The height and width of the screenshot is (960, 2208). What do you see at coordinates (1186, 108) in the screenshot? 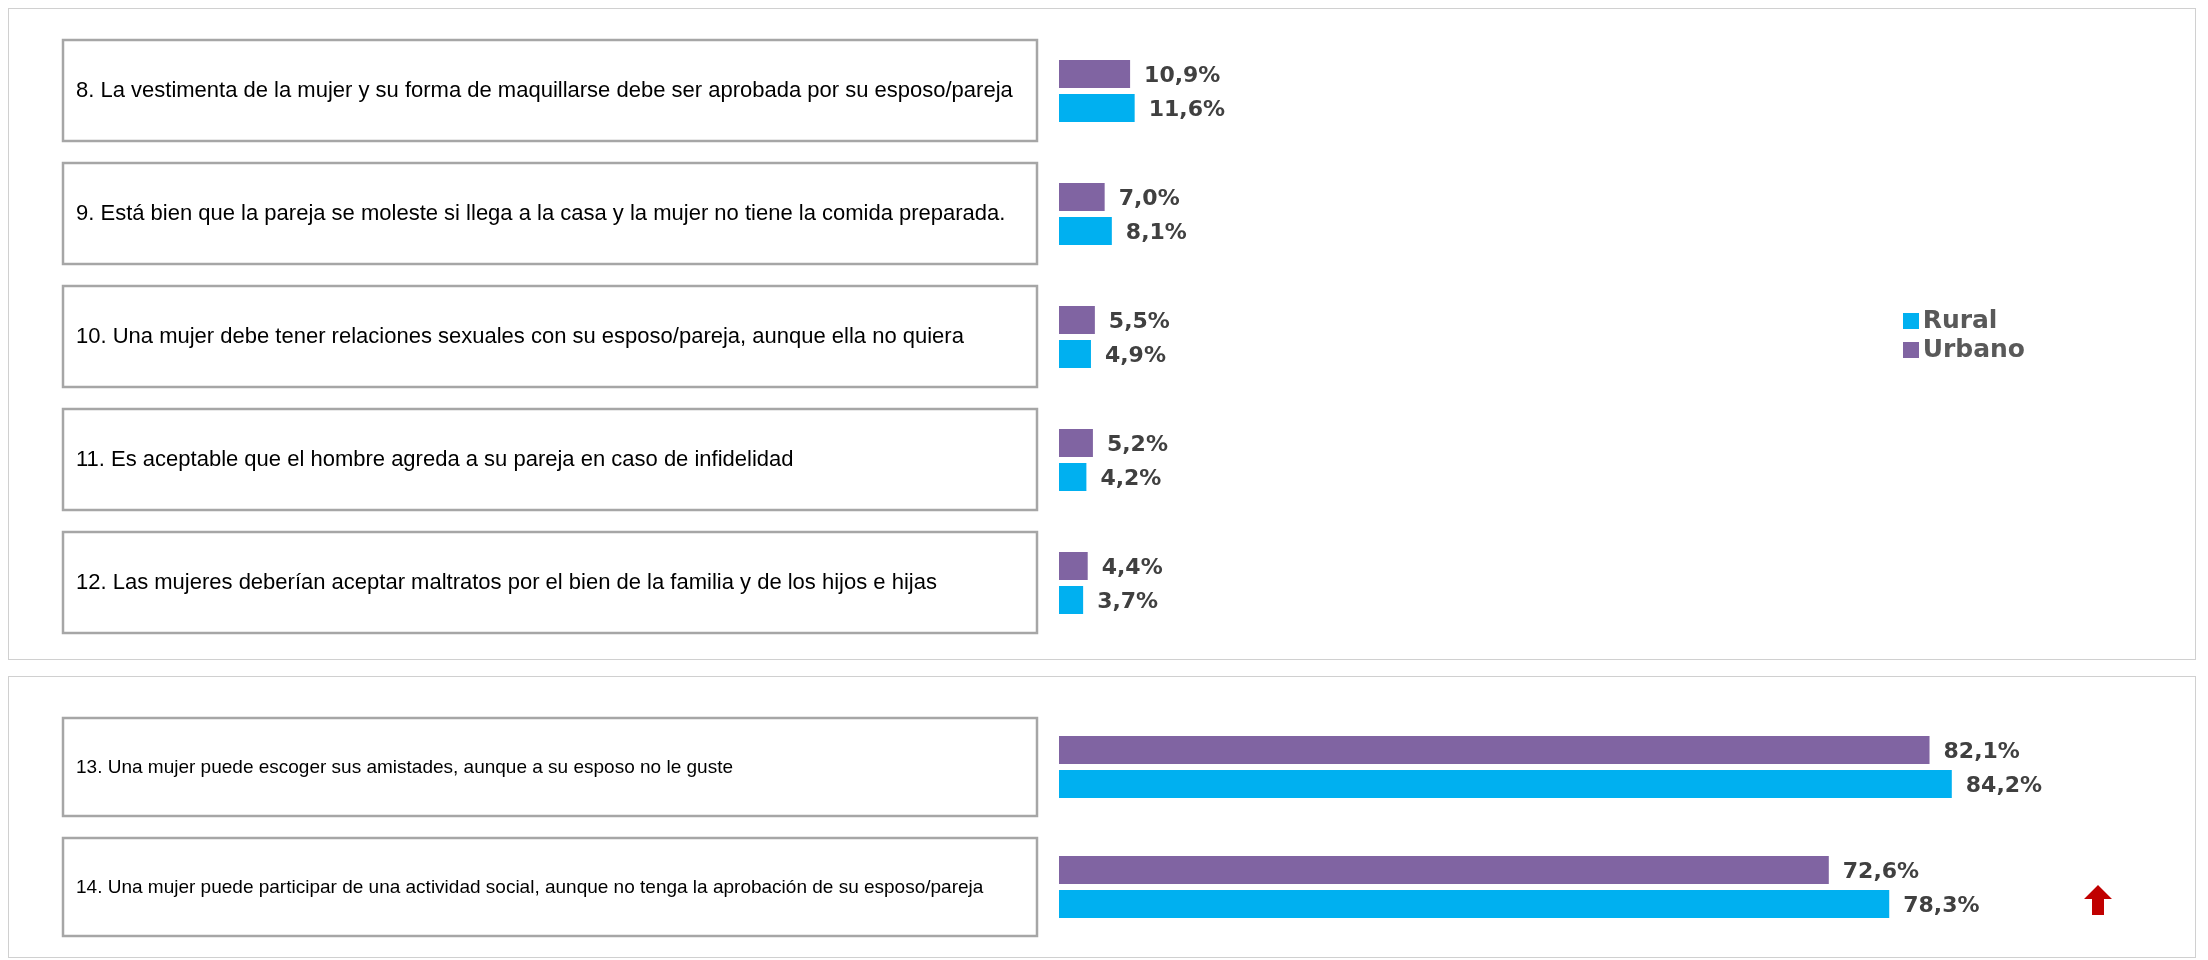
I see `data-label: 11,6%` at bounding box center [1186, 108].